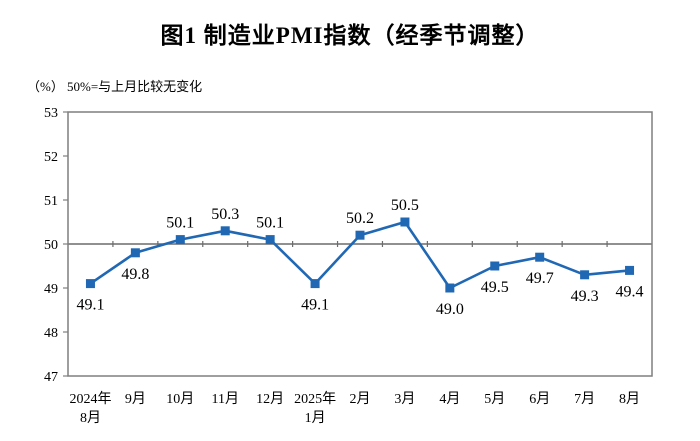  Describe the element at coordinates (135, 274) in the screenshot. I see `data-label: 49.8` at that location.